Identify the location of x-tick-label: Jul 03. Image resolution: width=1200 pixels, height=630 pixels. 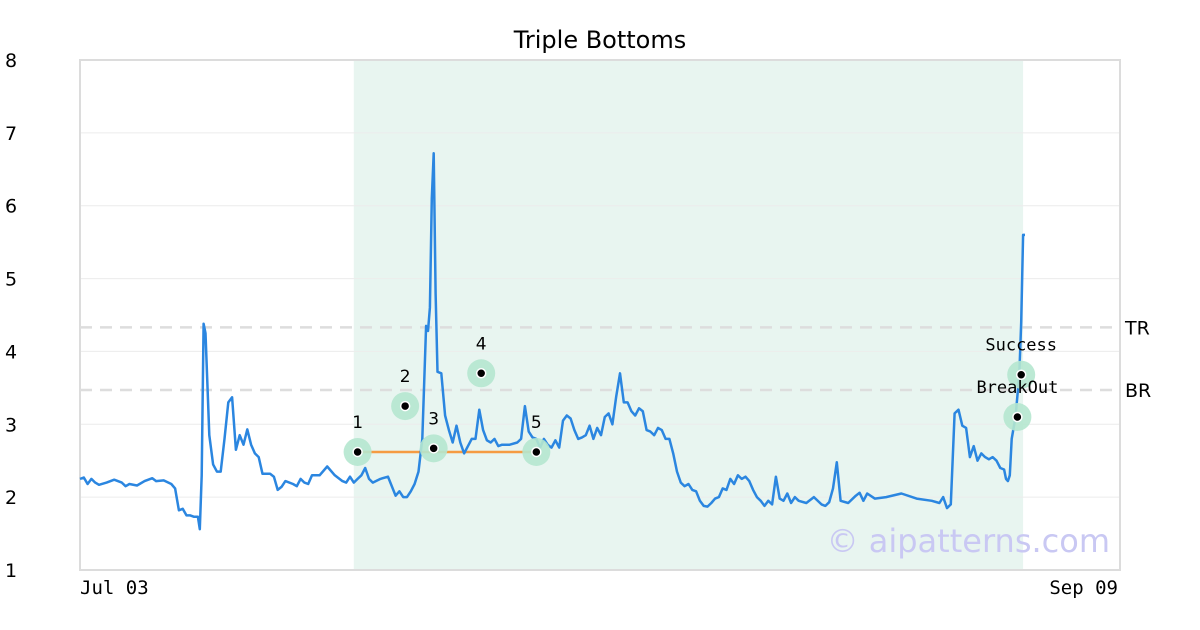
(114, 588).